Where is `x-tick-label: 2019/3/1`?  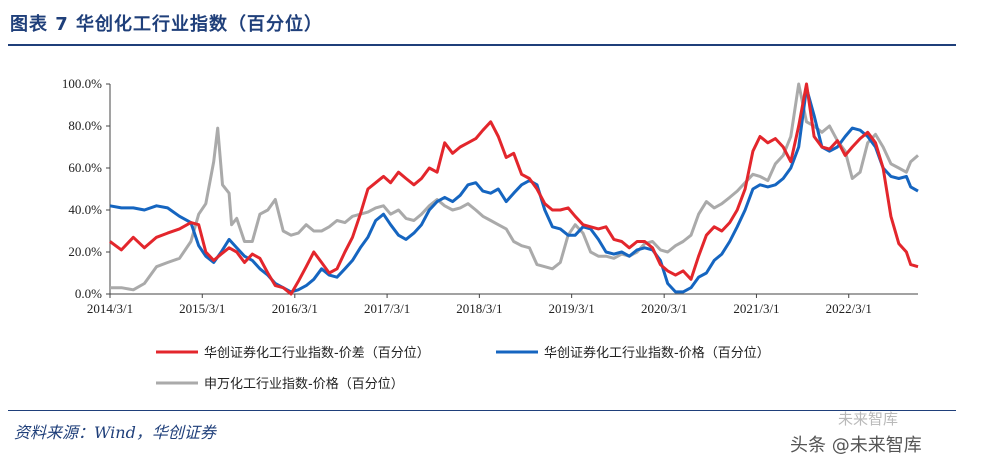 x-tick-label: 2019/3/1 is located at coordinates (572, 308).